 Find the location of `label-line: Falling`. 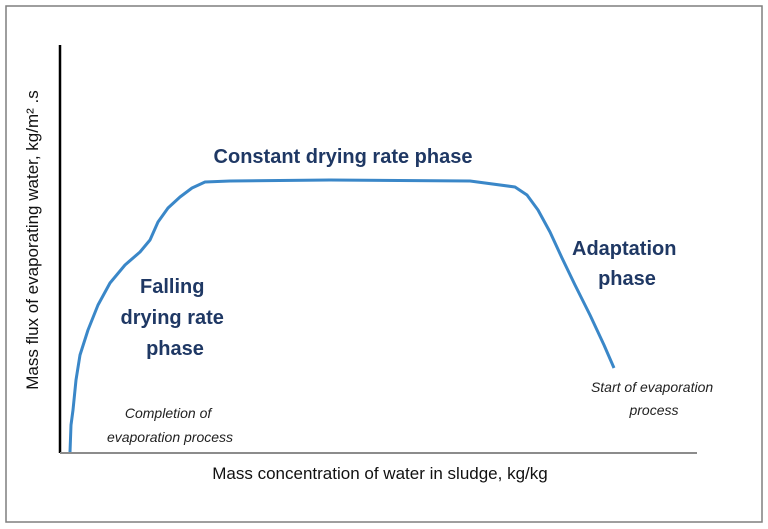

label-line: Falling is located at coordinates (172, 287).